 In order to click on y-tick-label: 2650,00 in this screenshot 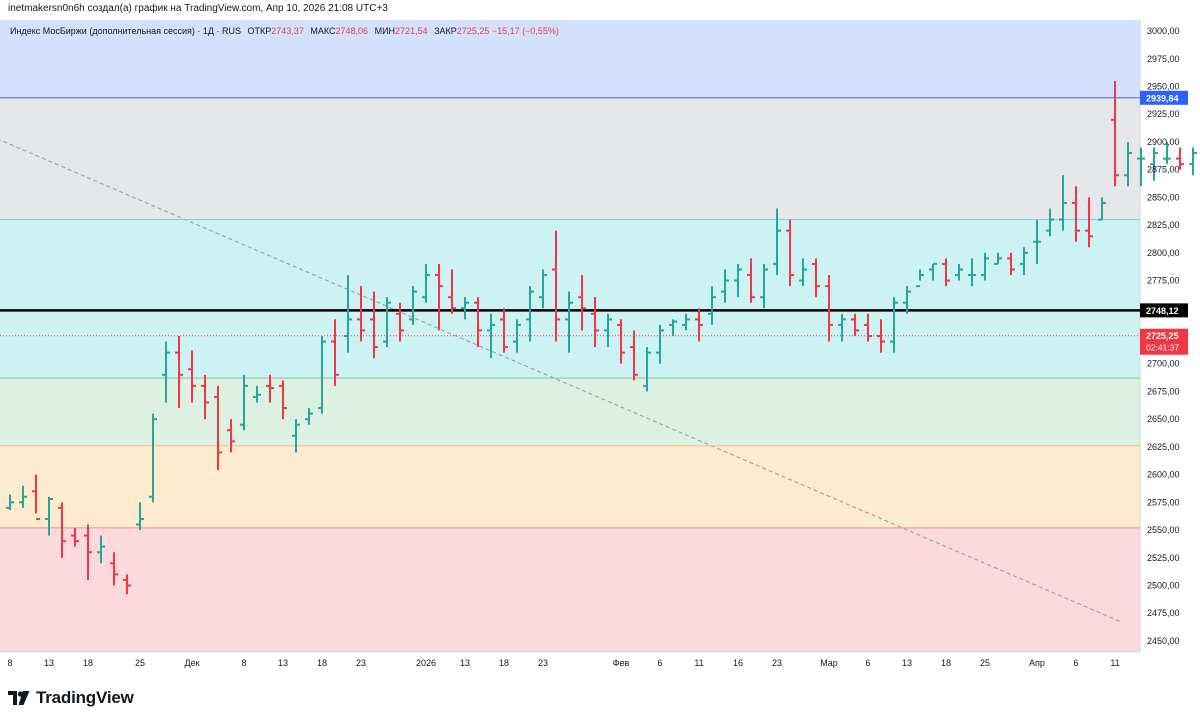, I will do `click(1163, 419)`.